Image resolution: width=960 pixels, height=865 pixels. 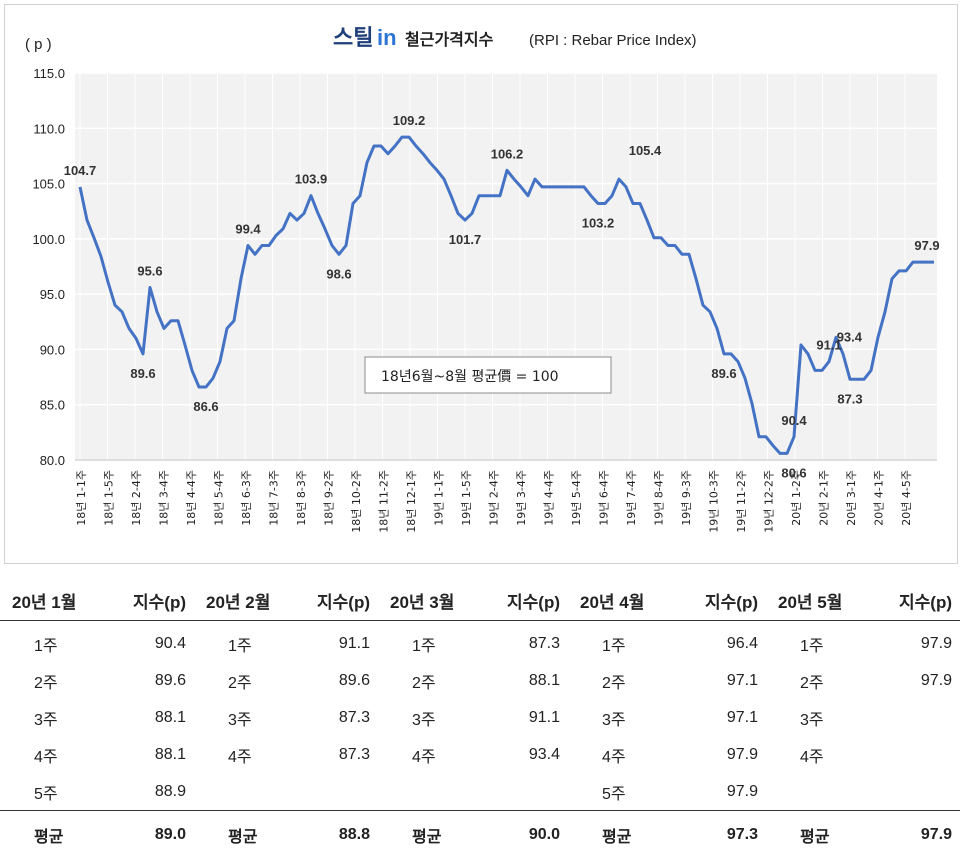 What do you see at coordinates (205, 406) in the screenshot?
I see `data-label: 86.6` at bounding box center [205, 406].